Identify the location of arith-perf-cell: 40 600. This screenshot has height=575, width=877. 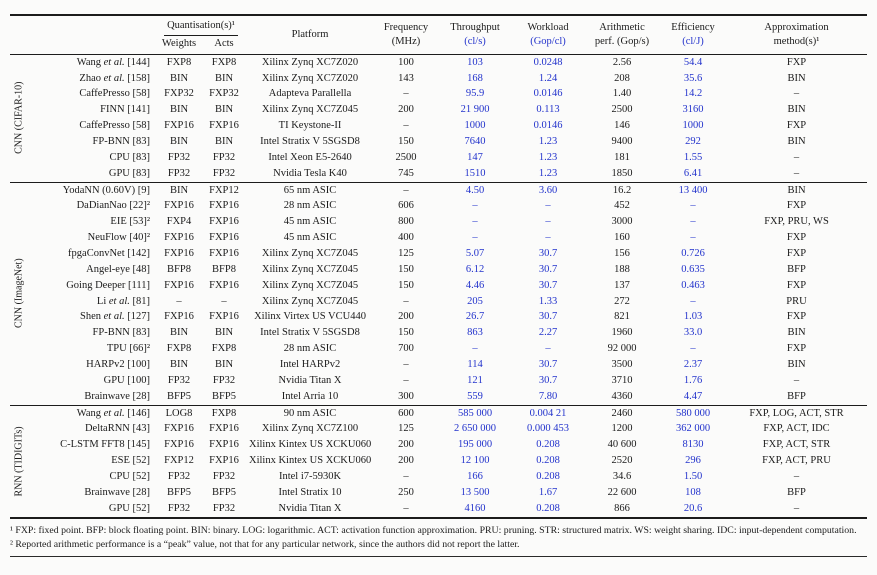
(622, 445).